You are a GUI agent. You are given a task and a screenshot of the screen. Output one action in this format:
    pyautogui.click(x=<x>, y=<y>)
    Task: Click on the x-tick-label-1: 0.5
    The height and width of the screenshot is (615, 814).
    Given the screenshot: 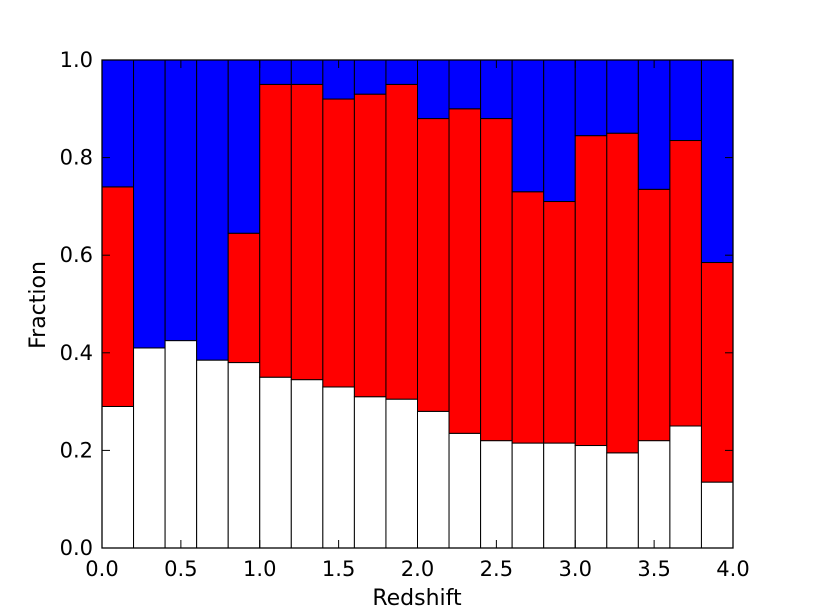 What is the action you would take?
    pyautogui.click(x=180, y=569)
    